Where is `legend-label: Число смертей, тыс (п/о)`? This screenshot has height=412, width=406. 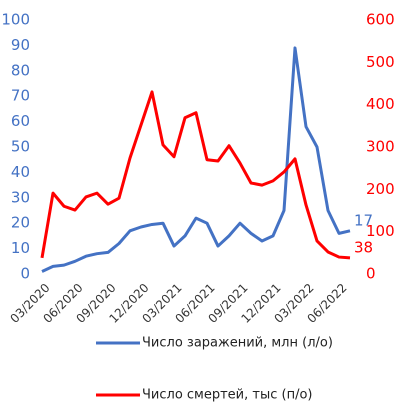
legend-label: Число смертей, тыс (п/о) is located at coordinates (227, 395).